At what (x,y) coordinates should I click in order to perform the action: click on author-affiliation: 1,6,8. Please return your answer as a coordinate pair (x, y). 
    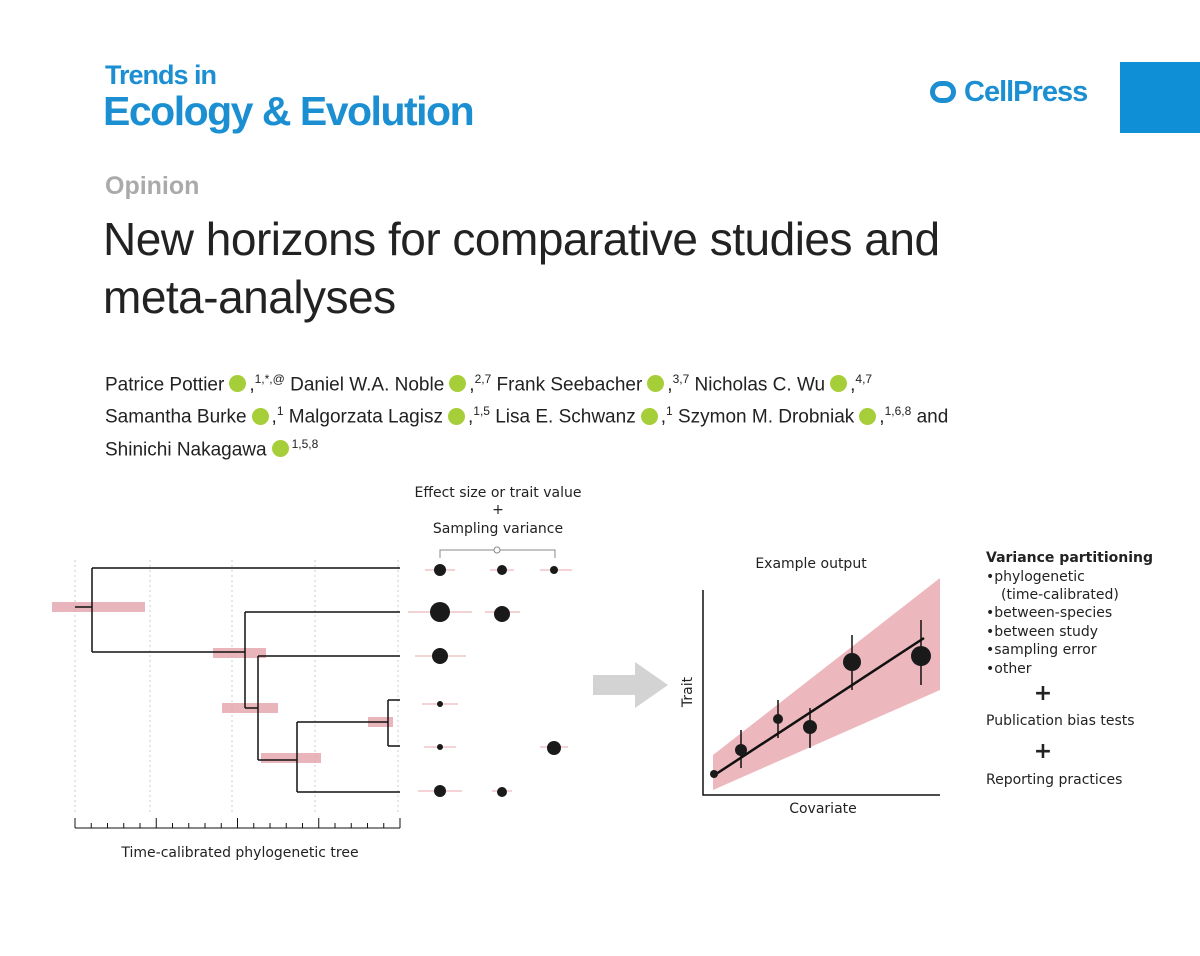
    Looking at the image, I should click on (898, 411).